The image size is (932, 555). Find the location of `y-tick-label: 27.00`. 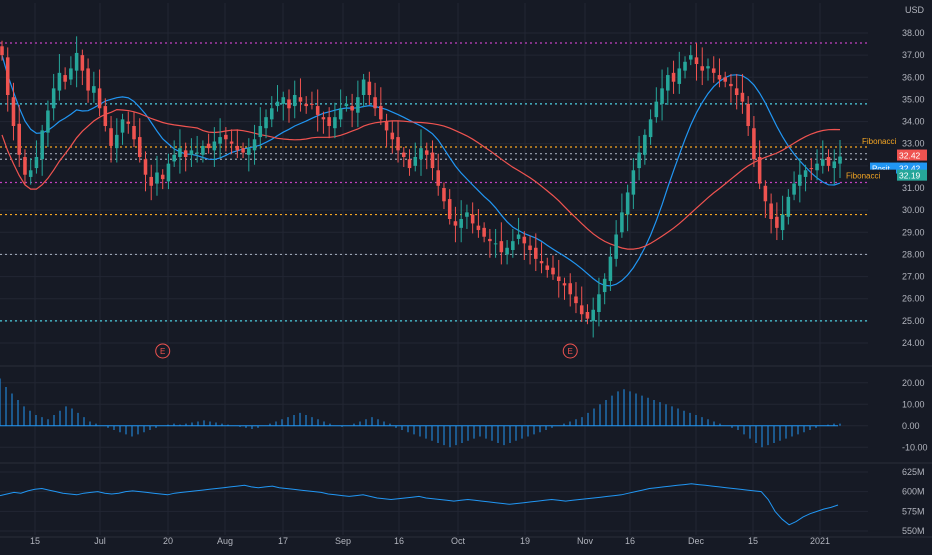

y-tick-label: 27.00 is located at coordinates (913, 277).